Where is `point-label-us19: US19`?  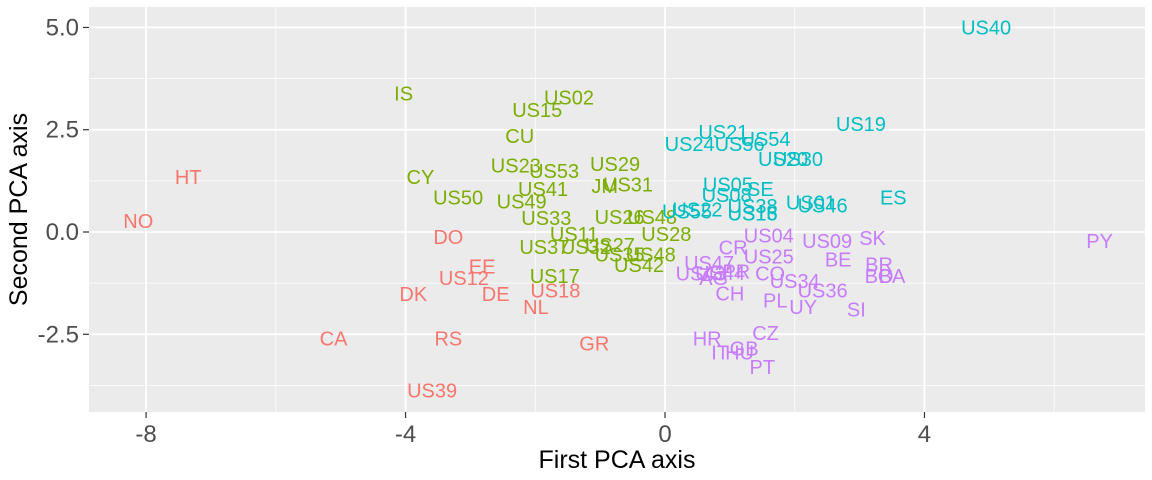
point-label-us19: US19 is located at coordinates (861, 125).